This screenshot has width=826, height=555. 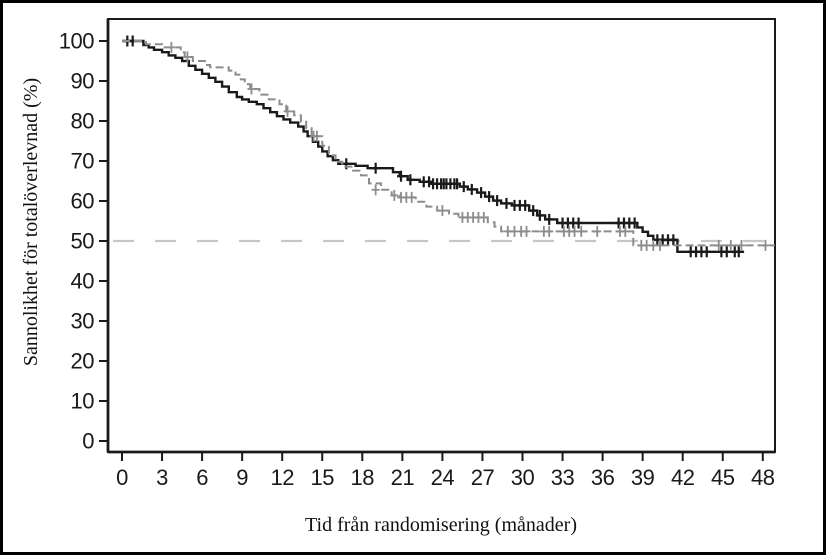 I want to click on x-tick-label: 39, so click(x=643, y=477).